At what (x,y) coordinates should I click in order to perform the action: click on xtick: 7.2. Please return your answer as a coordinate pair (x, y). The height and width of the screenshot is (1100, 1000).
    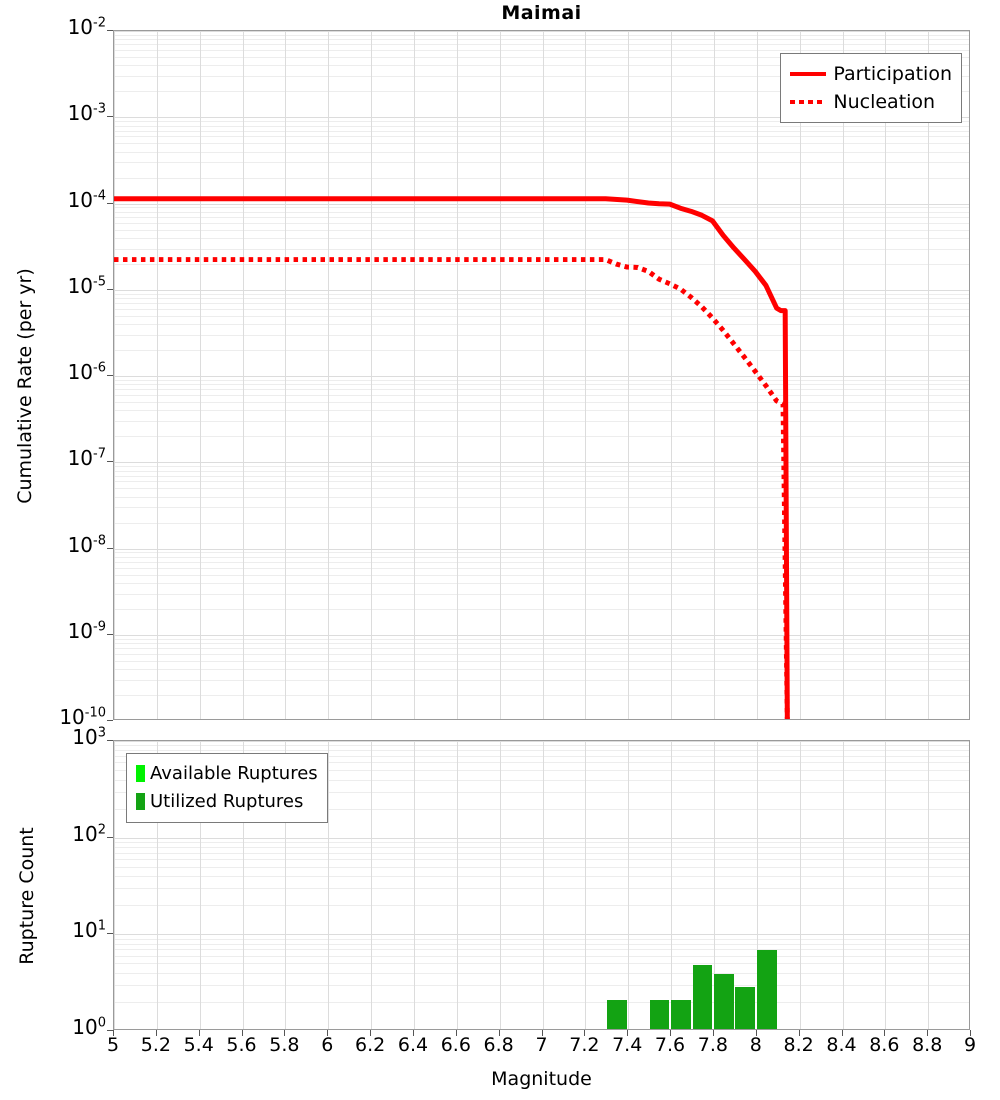
    Looking at the image, I should click on (584, 1045).